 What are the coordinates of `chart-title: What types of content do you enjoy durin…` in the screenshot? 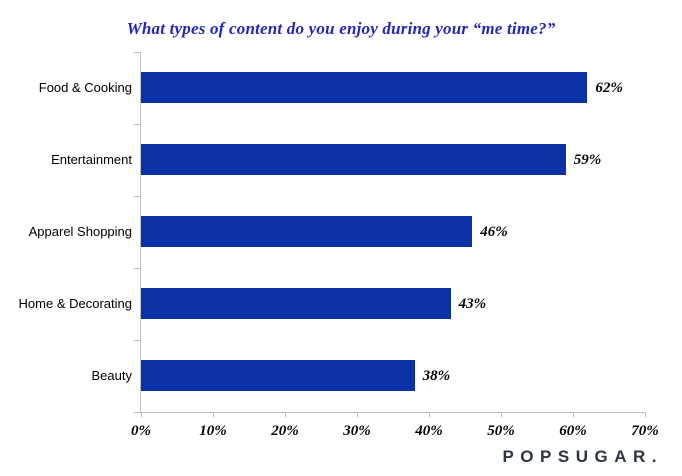 It's located at (341, 28).